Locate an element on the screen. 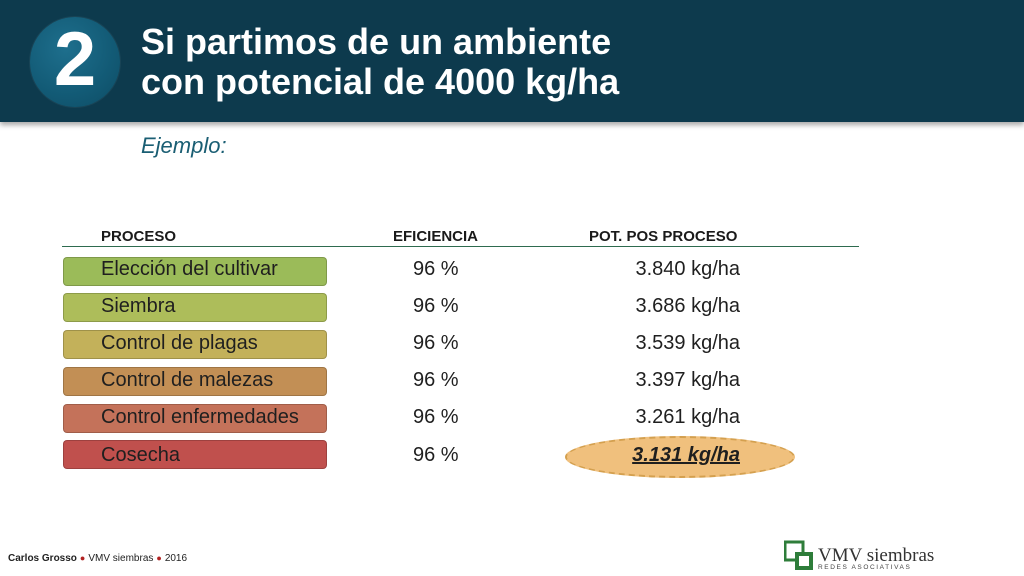 Image resolution: width=1024 pixels, height=576 pixels. row-2-pill is located at coordinates (195, 307).